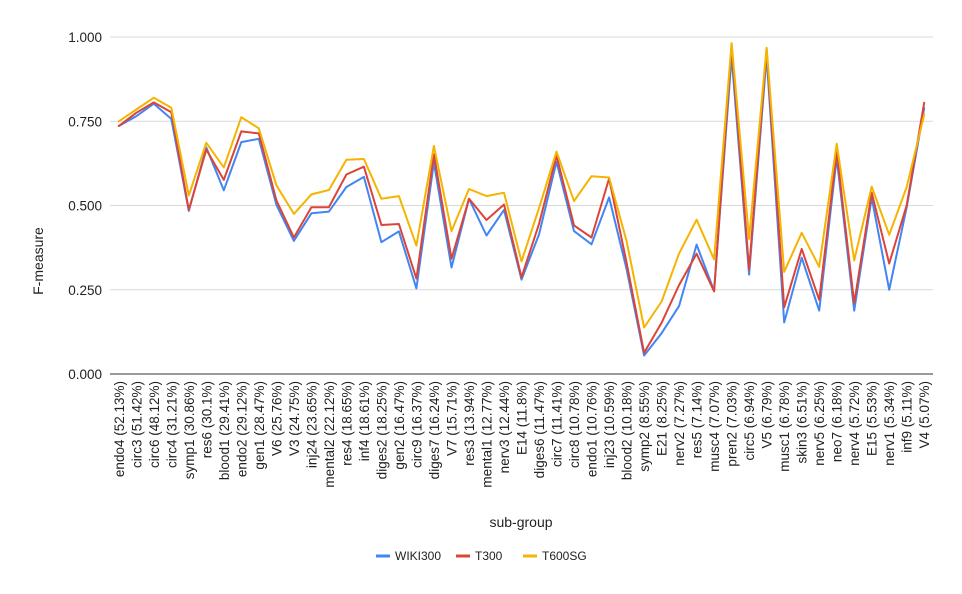 The height and width of the screenshot is (594, 962). What do you see at coordinates (276, 418) in the screenshot?
I see `x-tick-label: V6 (25.76%)` at bounding box center [276, 418].